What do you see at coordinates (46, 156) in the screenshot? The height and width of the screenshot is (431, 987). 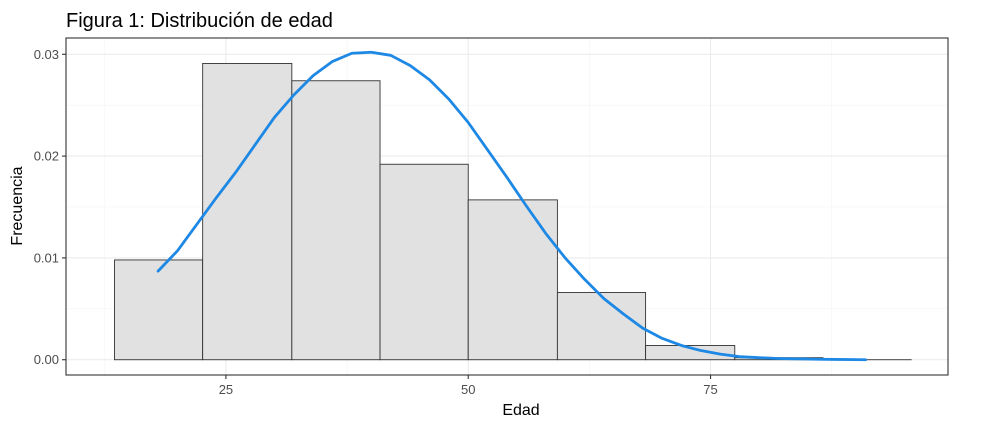 I see `y-tick-label: 0.02` at bounding box center [46, 156].